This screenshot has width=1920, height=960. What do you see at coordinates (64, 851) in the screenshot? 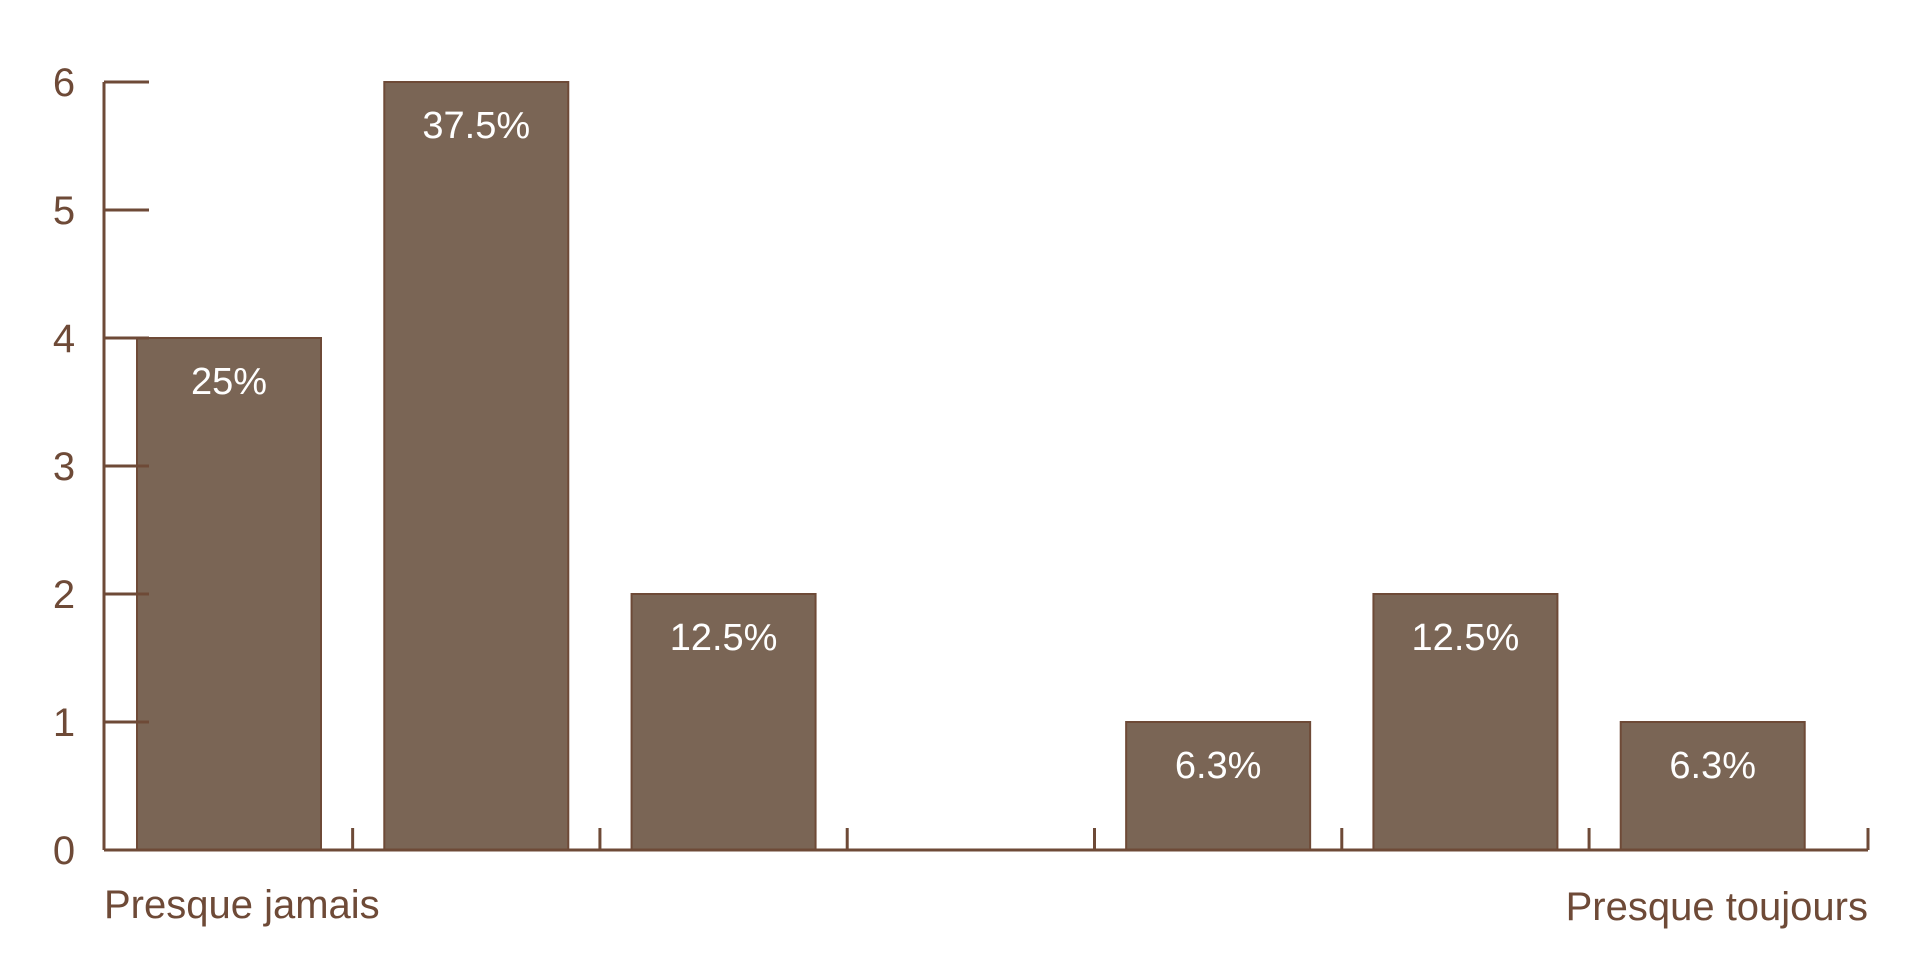
I see `y-tick-label: 0` at bounding box center [64, 851].